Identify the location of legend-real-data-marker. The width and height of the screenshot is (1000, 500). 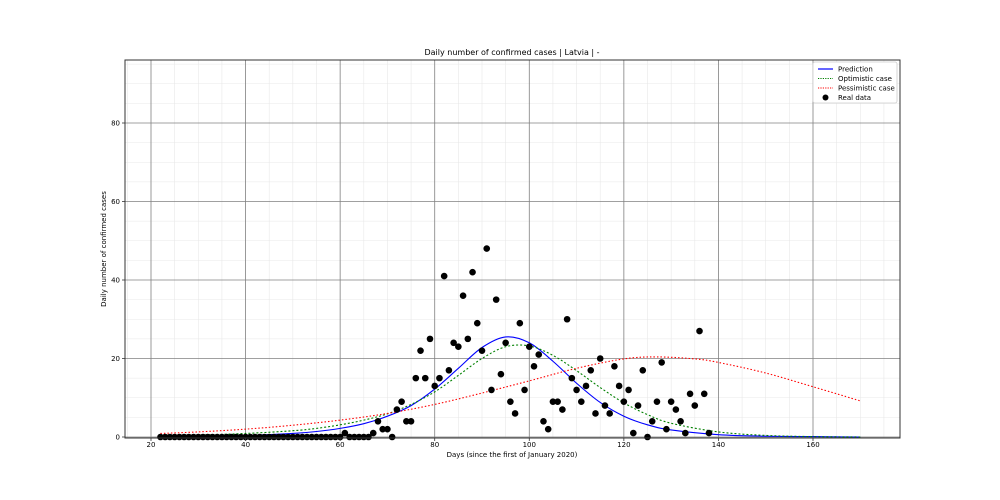
(825, 97).